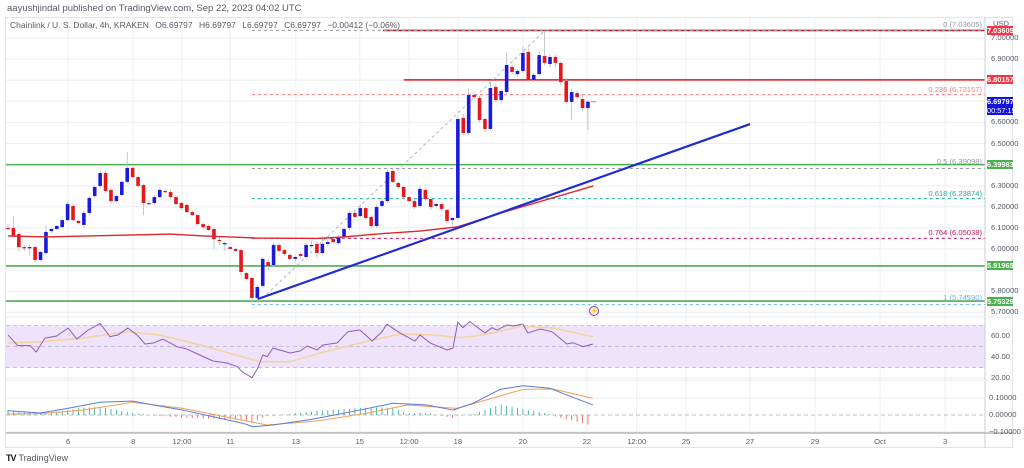  I want to click on price-tick-label: 6.20000, so click(1005, 206).